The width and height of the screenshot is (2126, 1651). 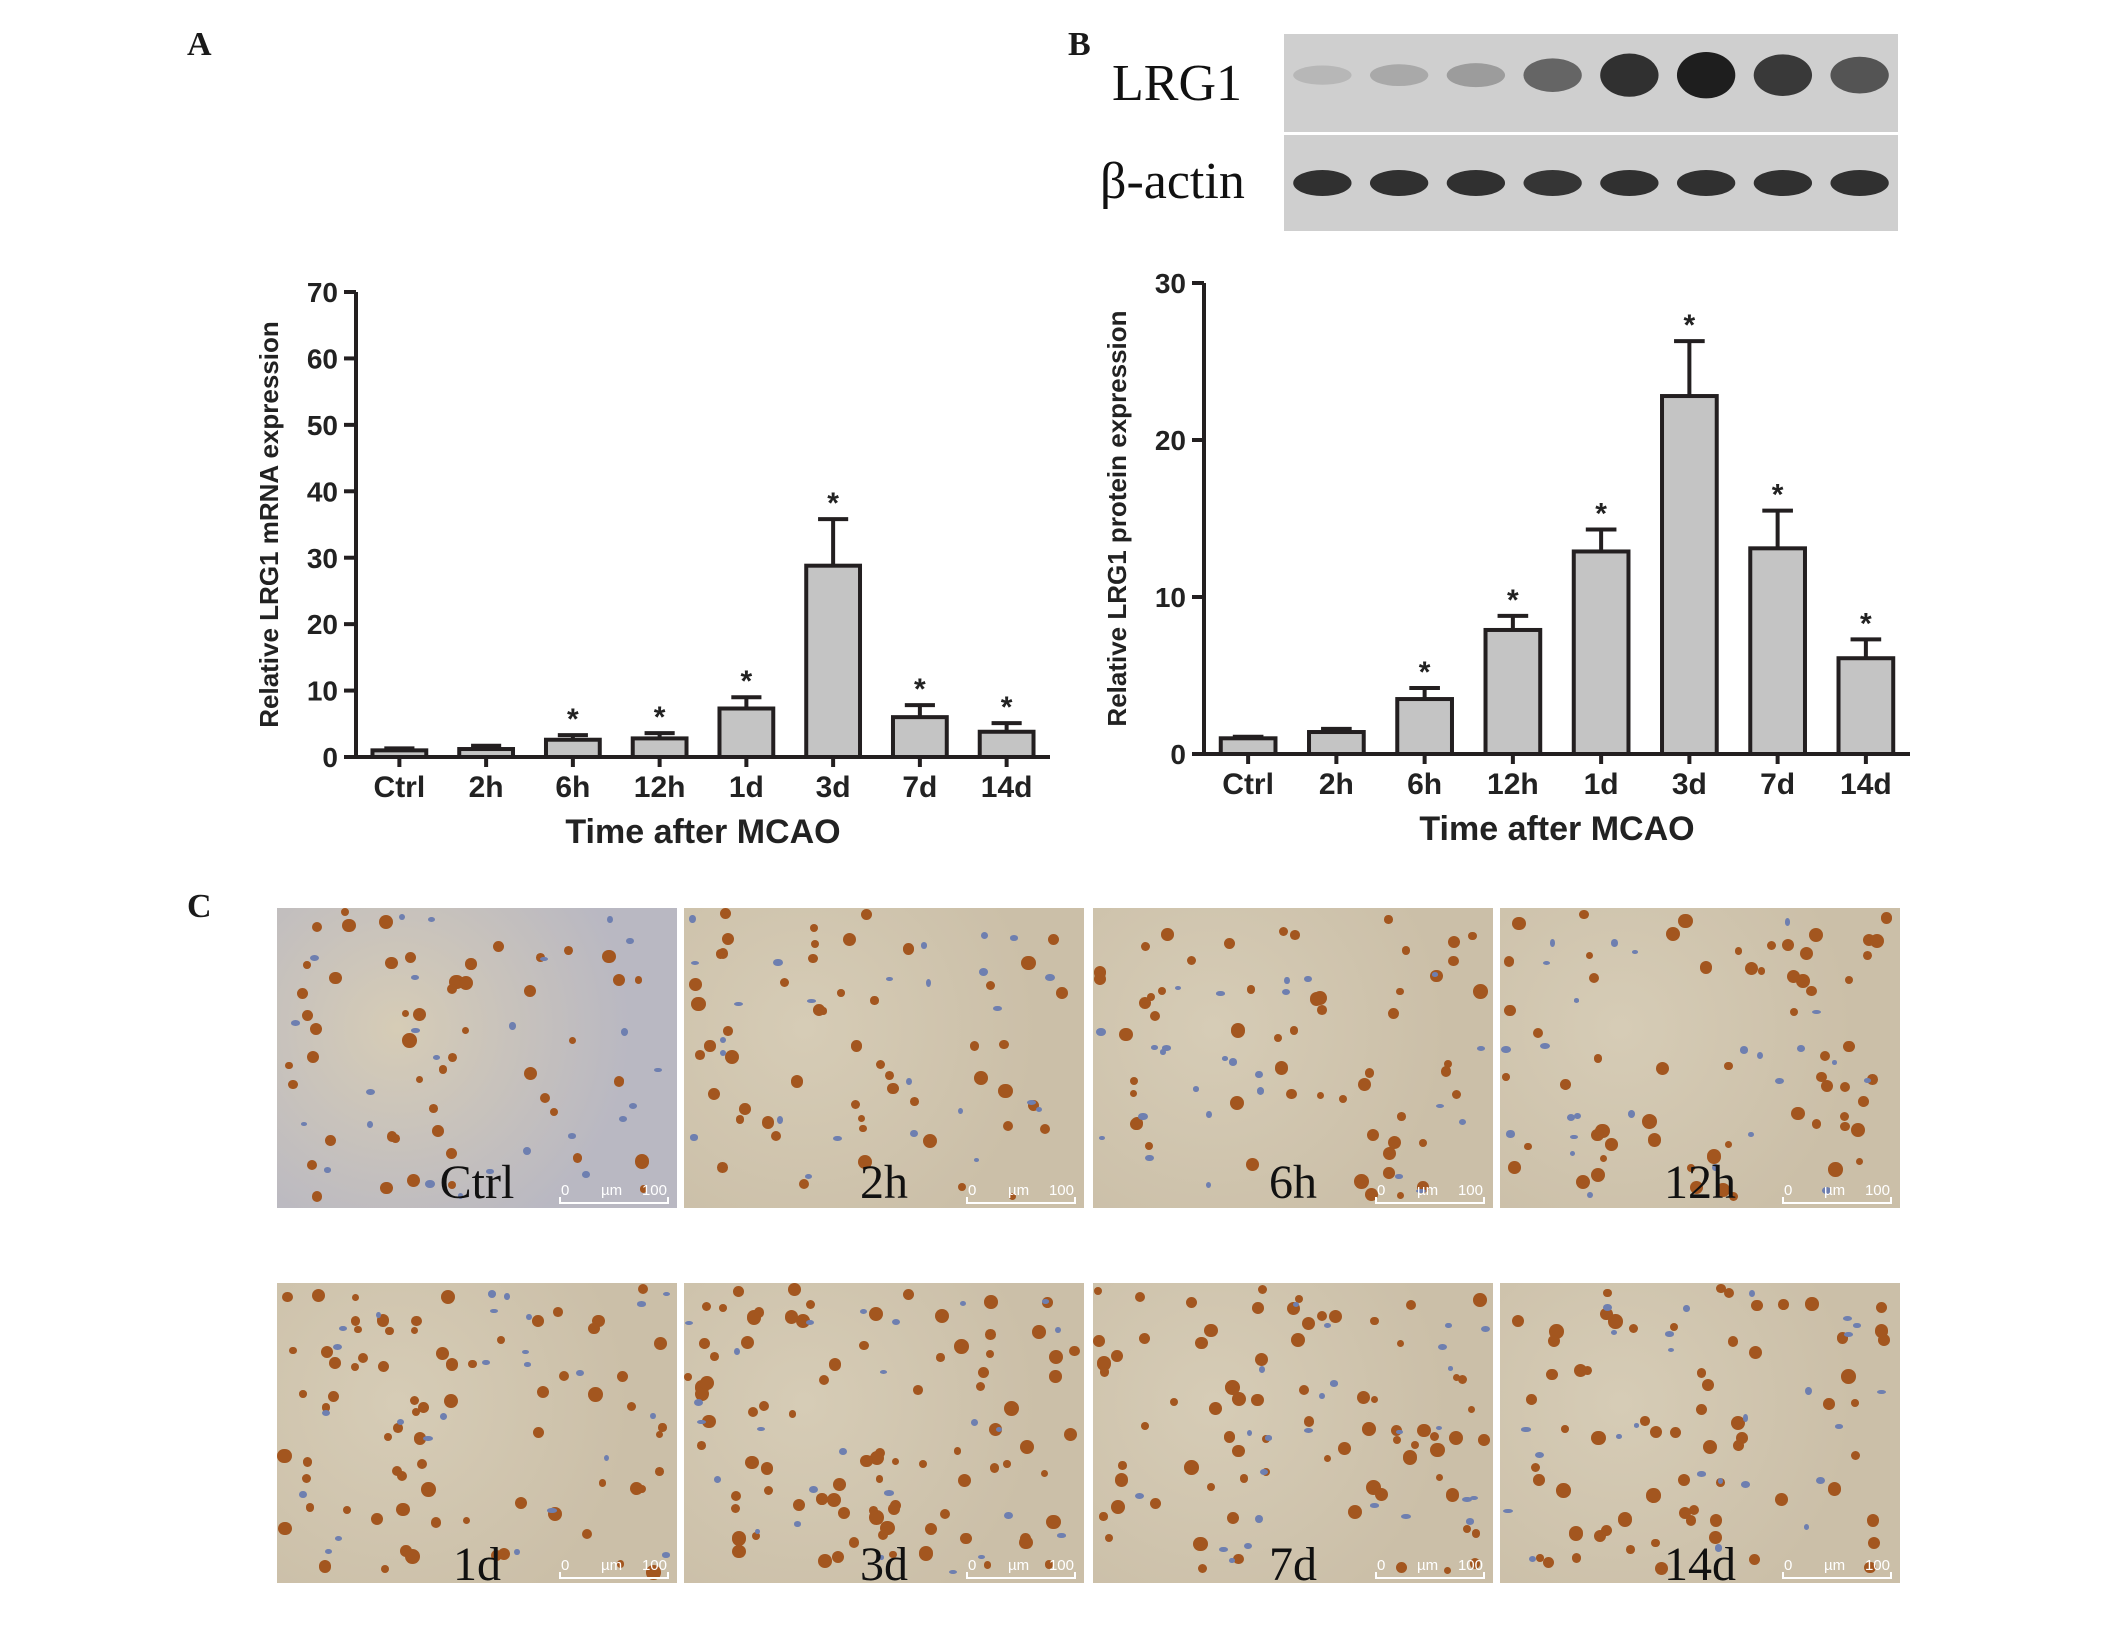 What do you see at coordinates (884, 1182) in the screenshot?
I see `micrograph-label: 2h` at bounding box center [884, 1182].